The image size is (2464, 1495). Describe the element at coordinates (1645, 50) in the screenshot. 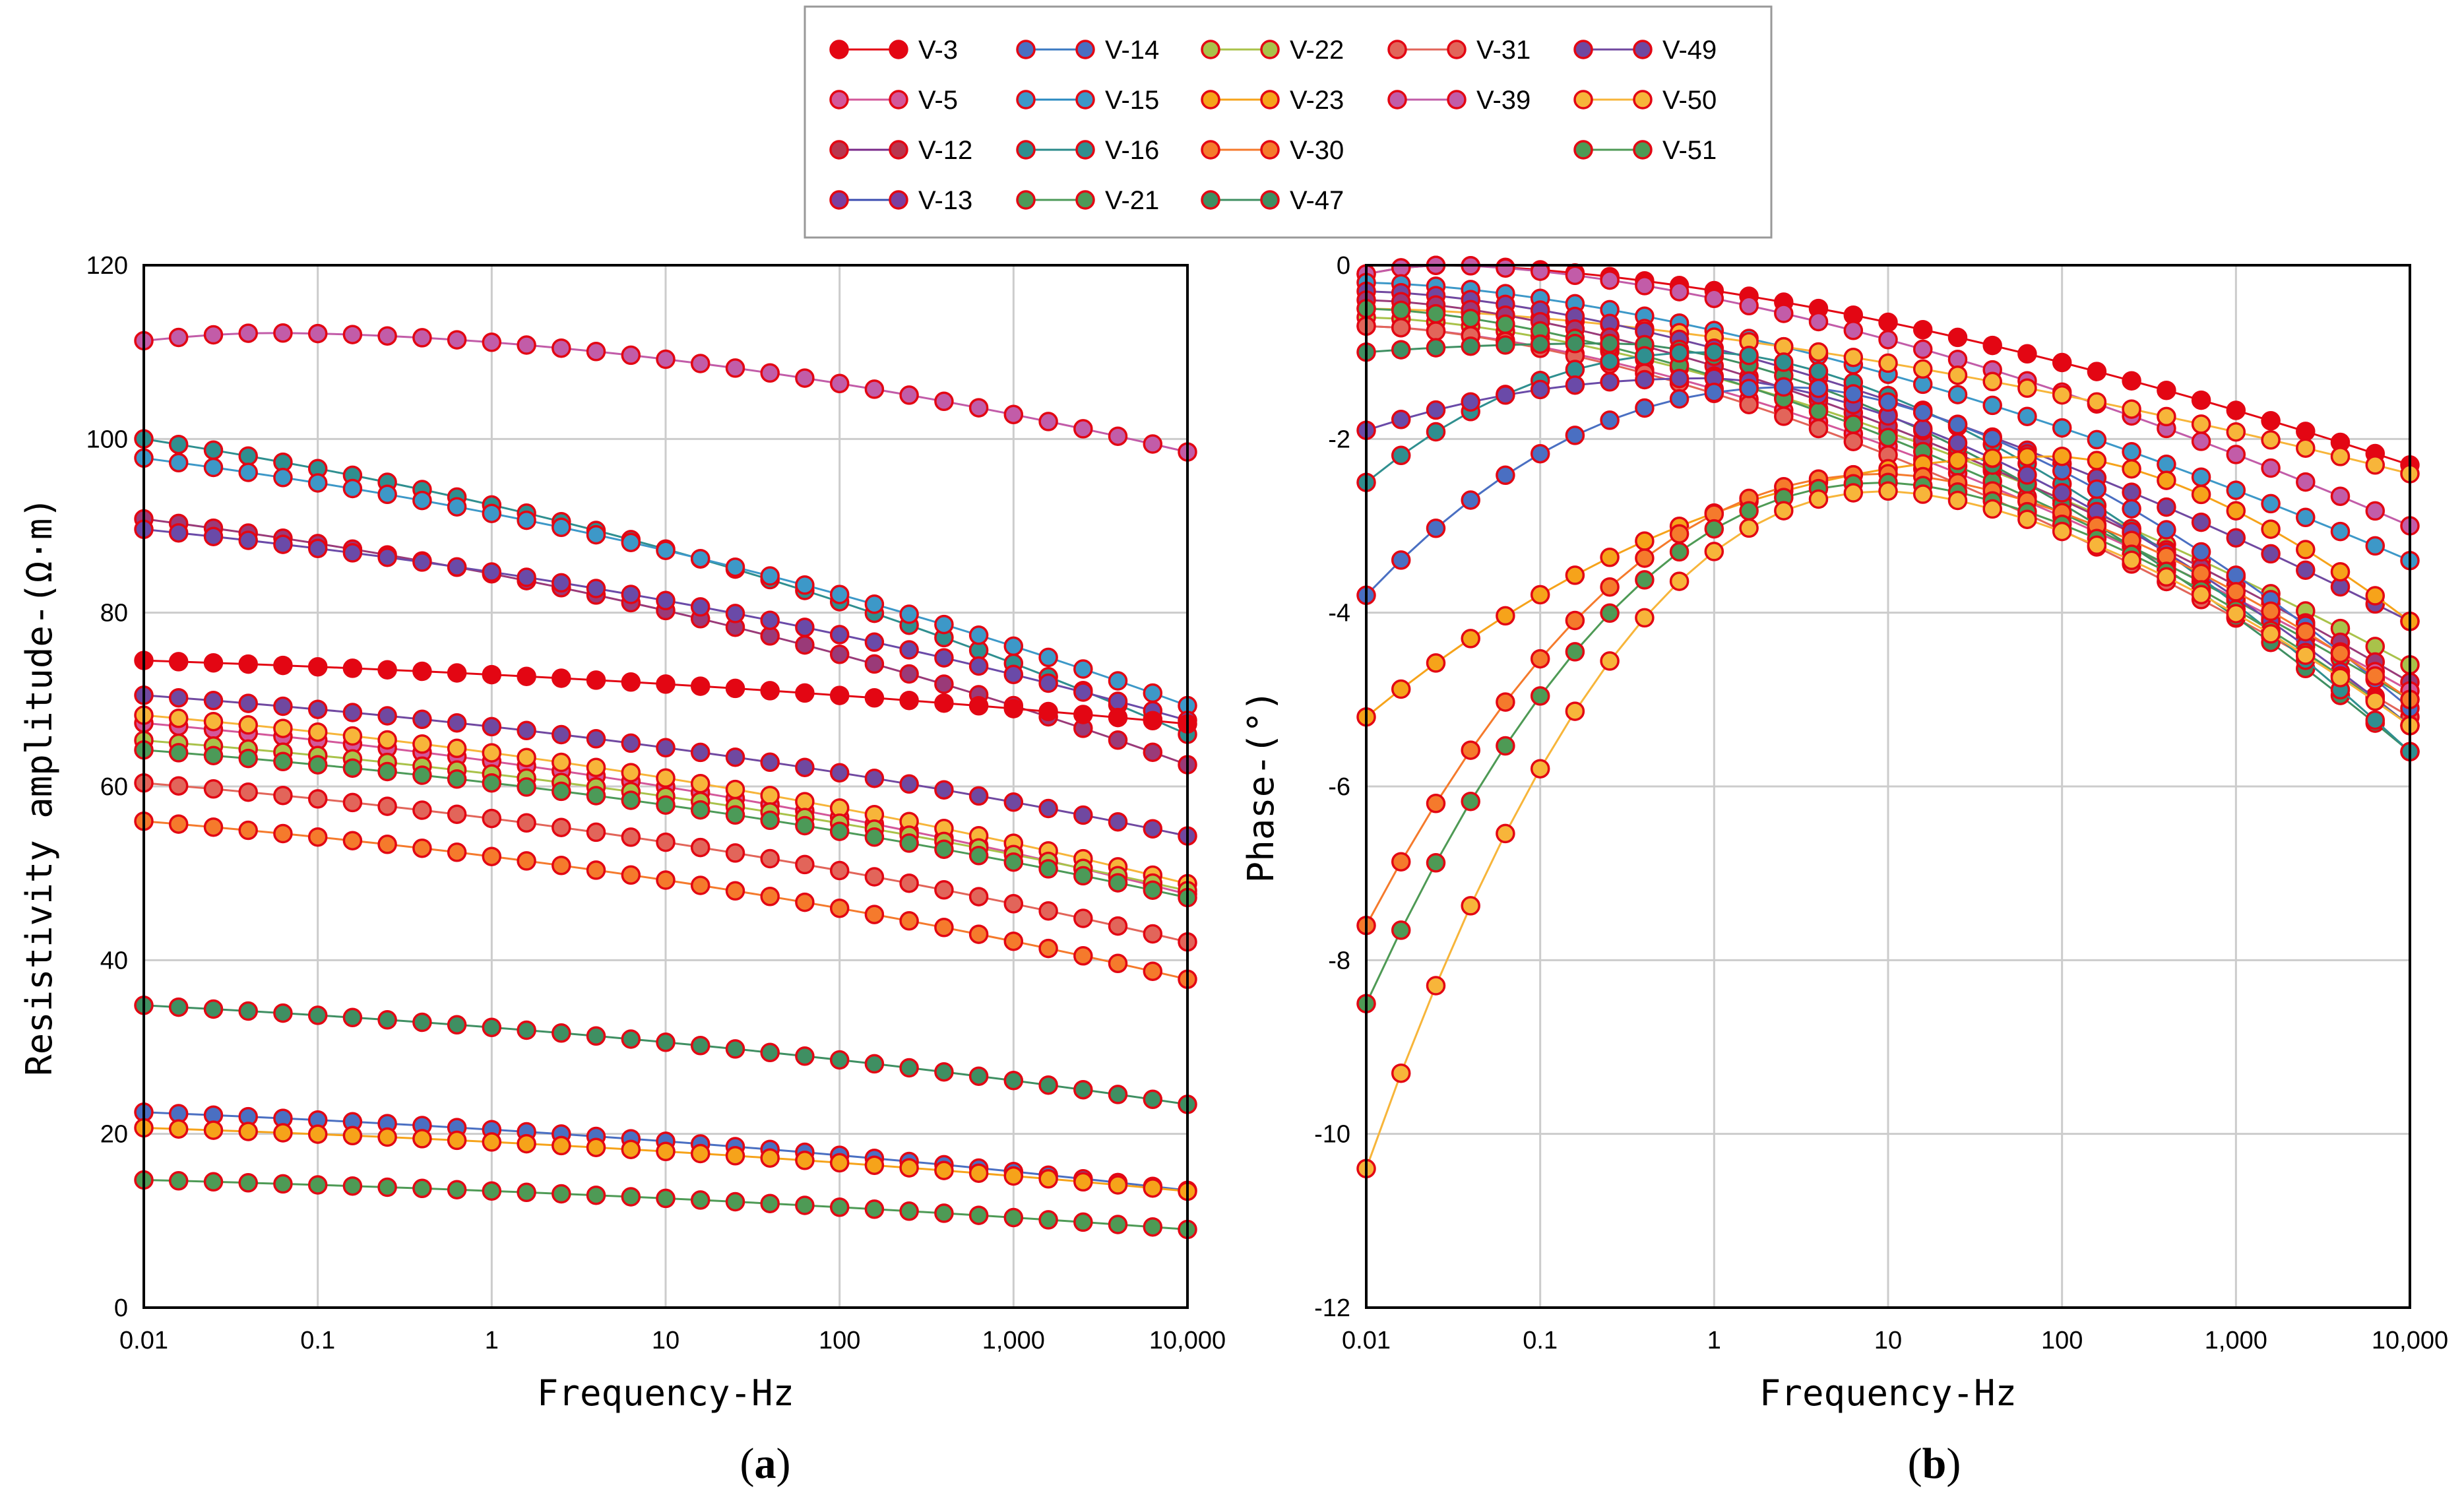

I see `legend-entry-V-49: V-49` at that location.